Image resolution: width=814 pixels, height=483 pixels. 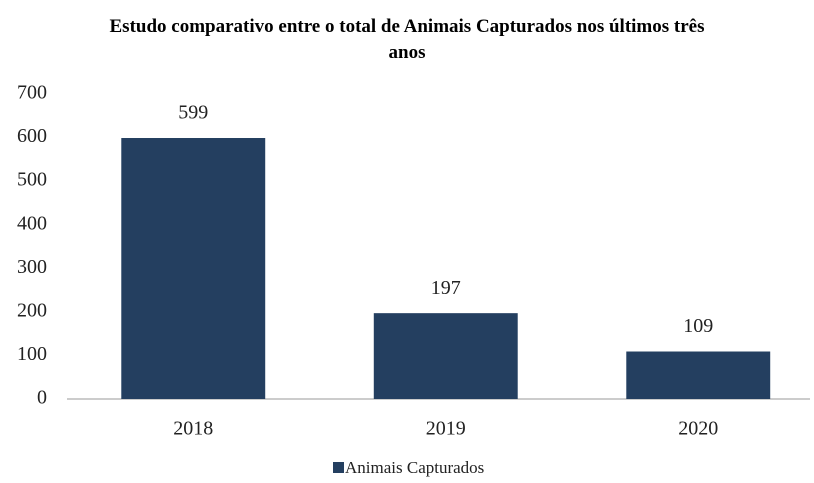 What do you see at coordinates (32, 180) in the screenshot?
I see `y-tick-label: 500` at bounding box center [32, 180].